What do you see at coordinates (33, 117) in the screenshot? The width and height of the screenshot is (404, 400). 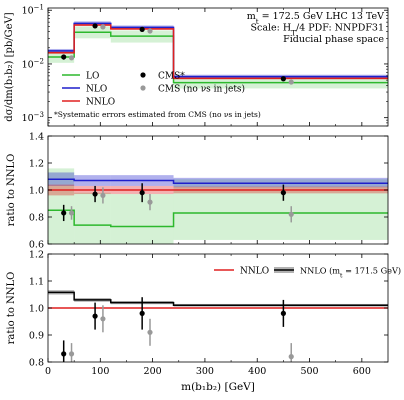 I see `ytick-label-2: 10⁻³` at bounding box center [33, 117].